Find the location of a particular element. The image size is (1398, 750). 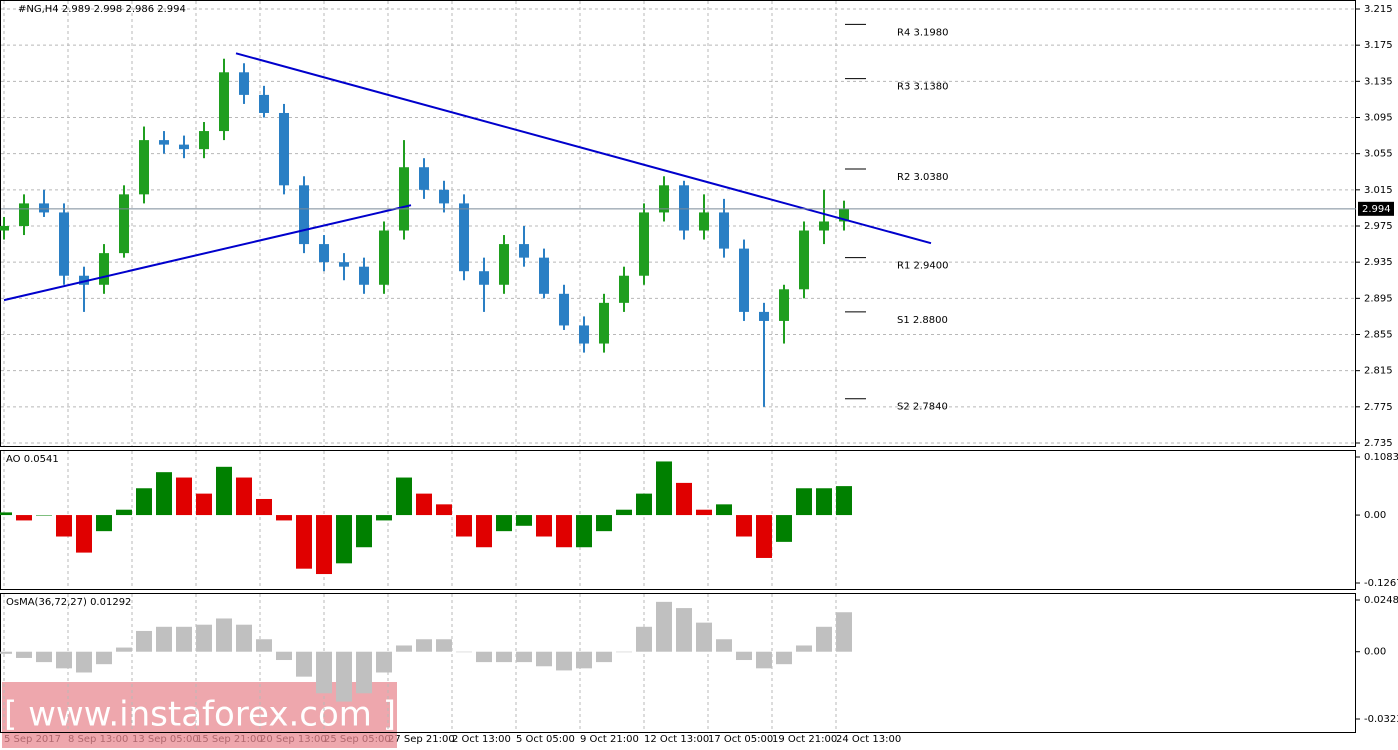

y-tick-label: 3.015 is located at coordinates (1378, 190).